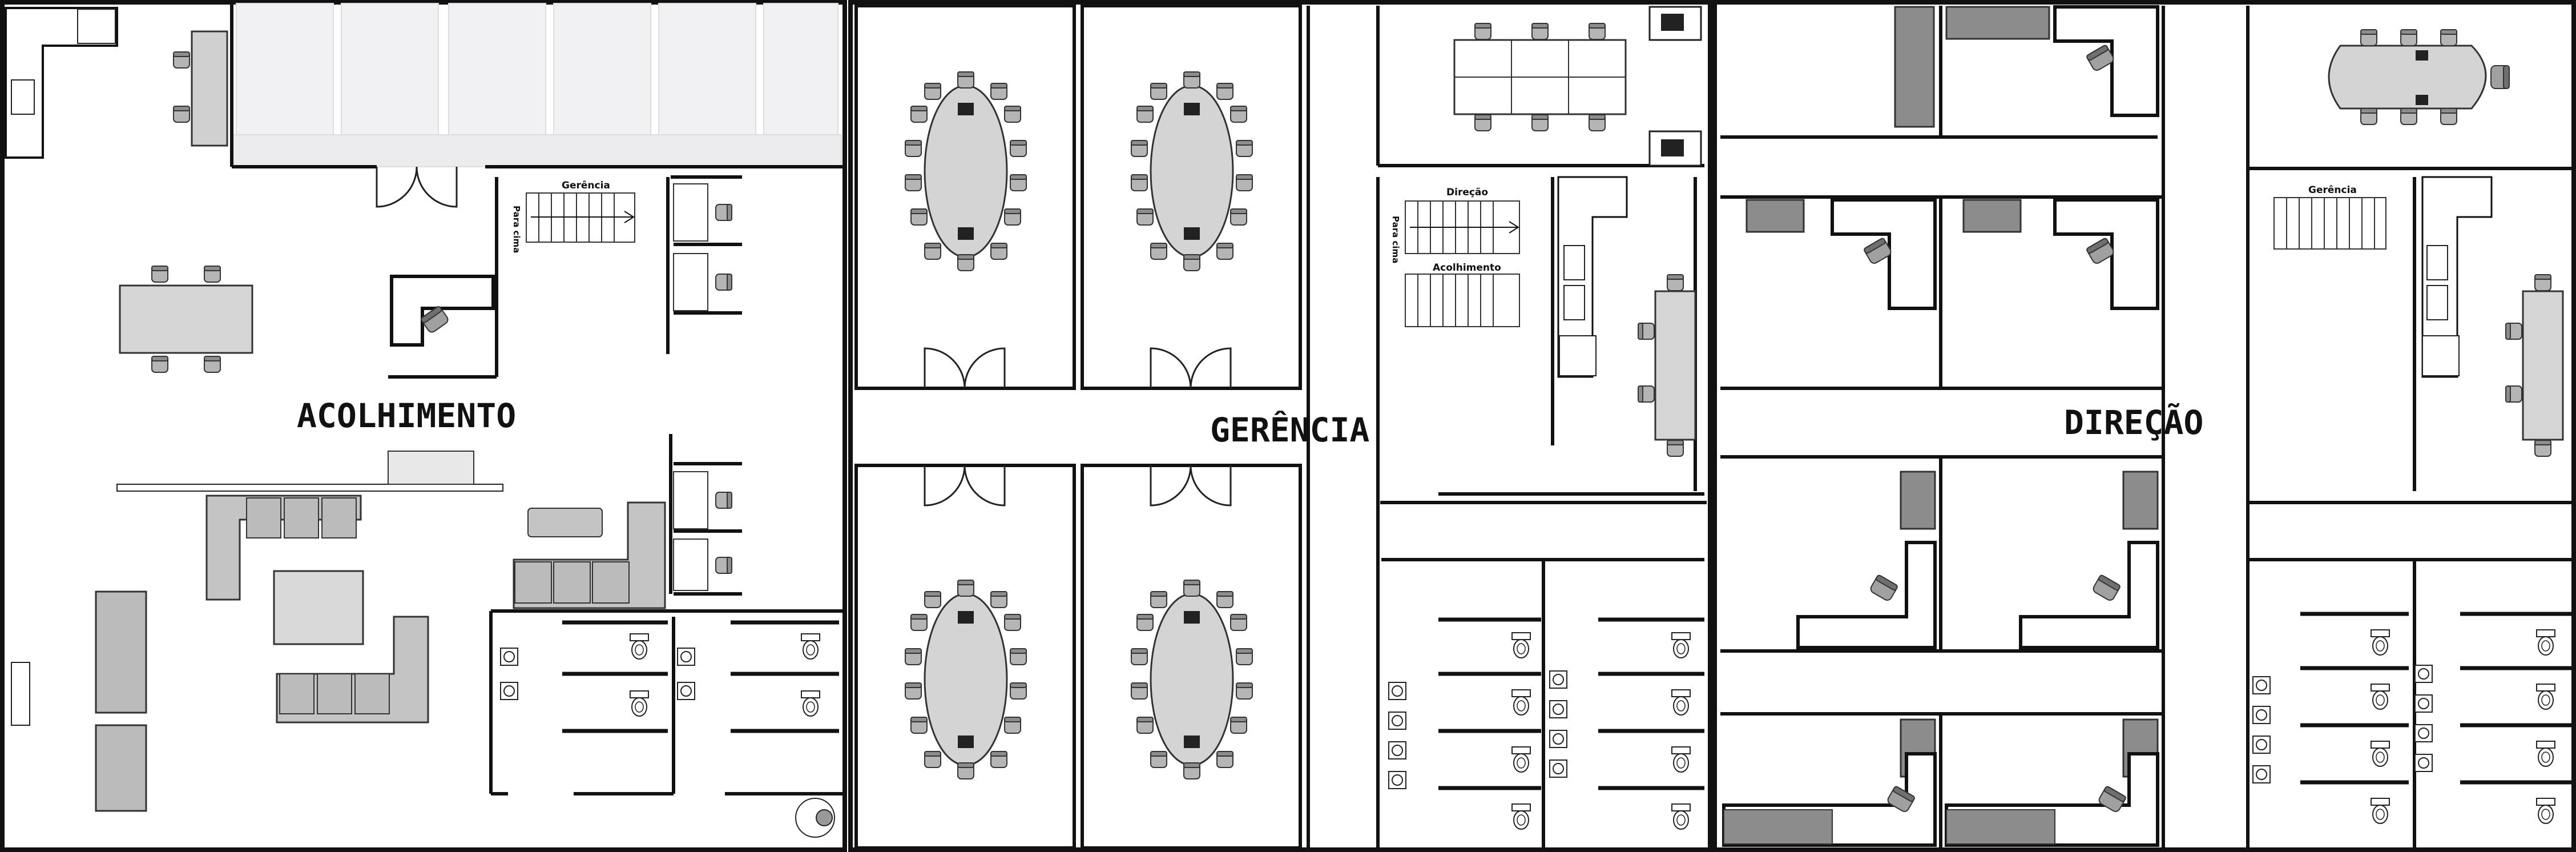 The image size is (2576, 852). I want to click on section-title-gerencia: GERÊNCIA, so click(1290, 429).